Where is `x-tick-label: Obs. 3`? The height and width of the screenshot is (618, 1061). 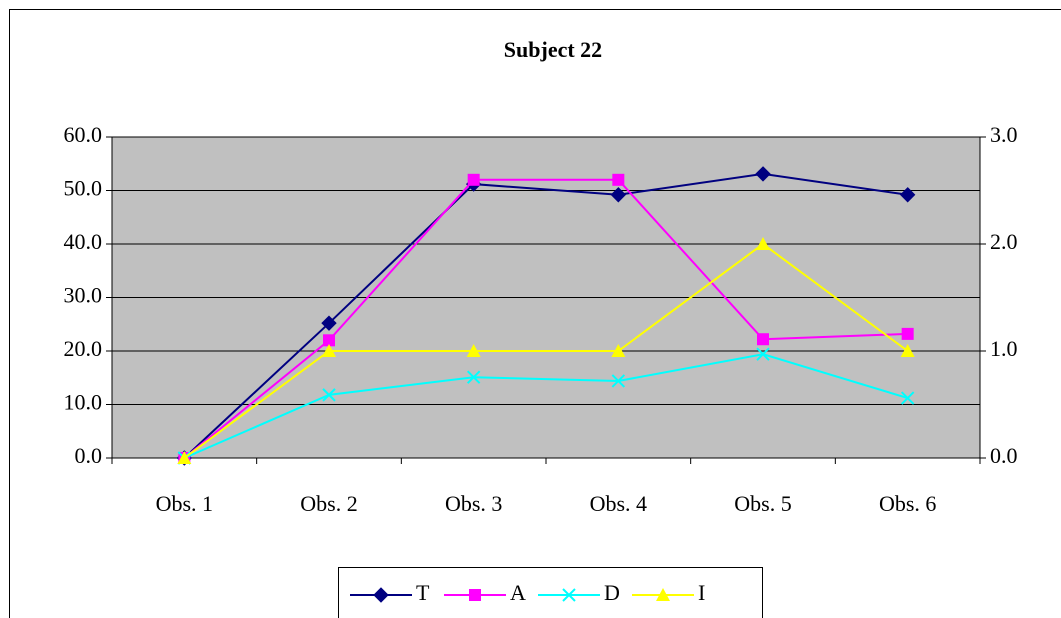
x-tick-label: Obs. 3 is located at coordinates (473, 503).